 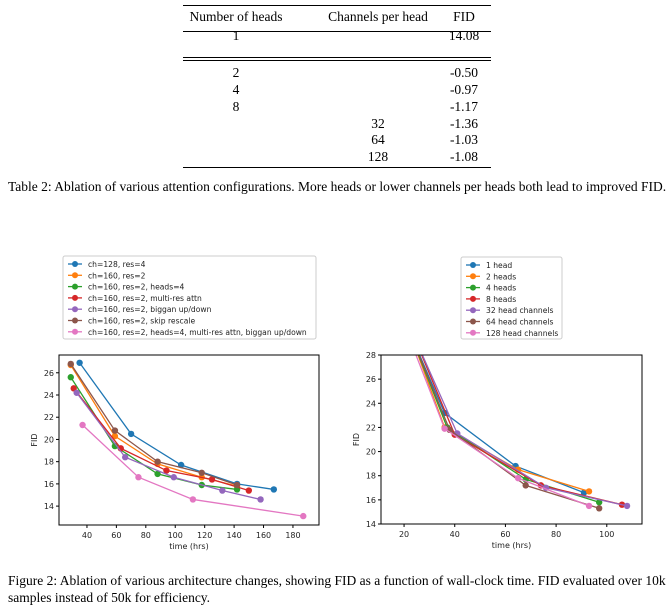 I want to click on table-cell: 14.08, so click(x=464, y=35).